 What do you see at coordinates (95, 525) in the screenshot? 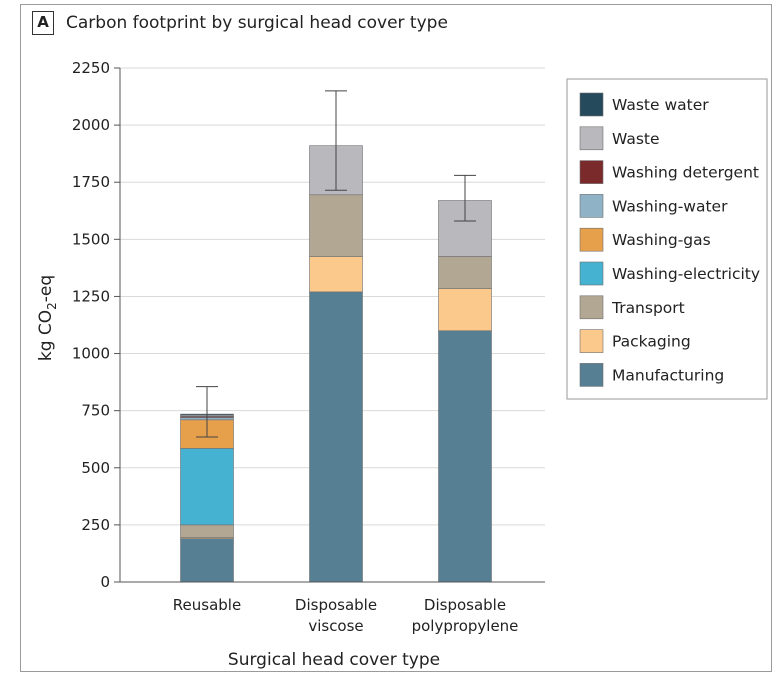
I see `y-tick-label: 250` at bounding box center [95, 525].